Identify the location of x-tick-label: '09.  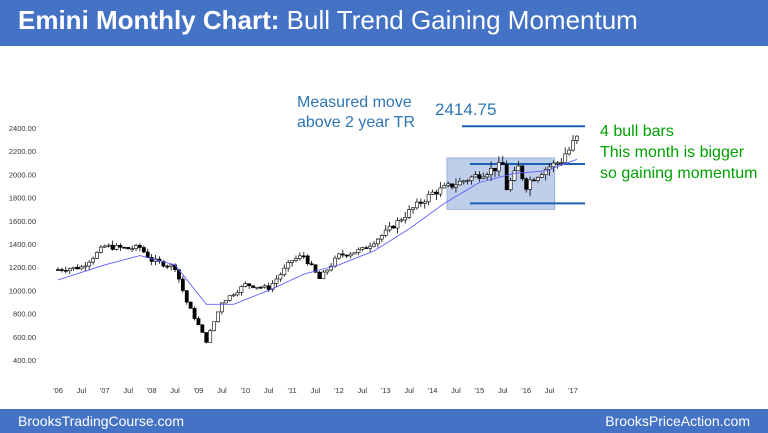
(199, 390).